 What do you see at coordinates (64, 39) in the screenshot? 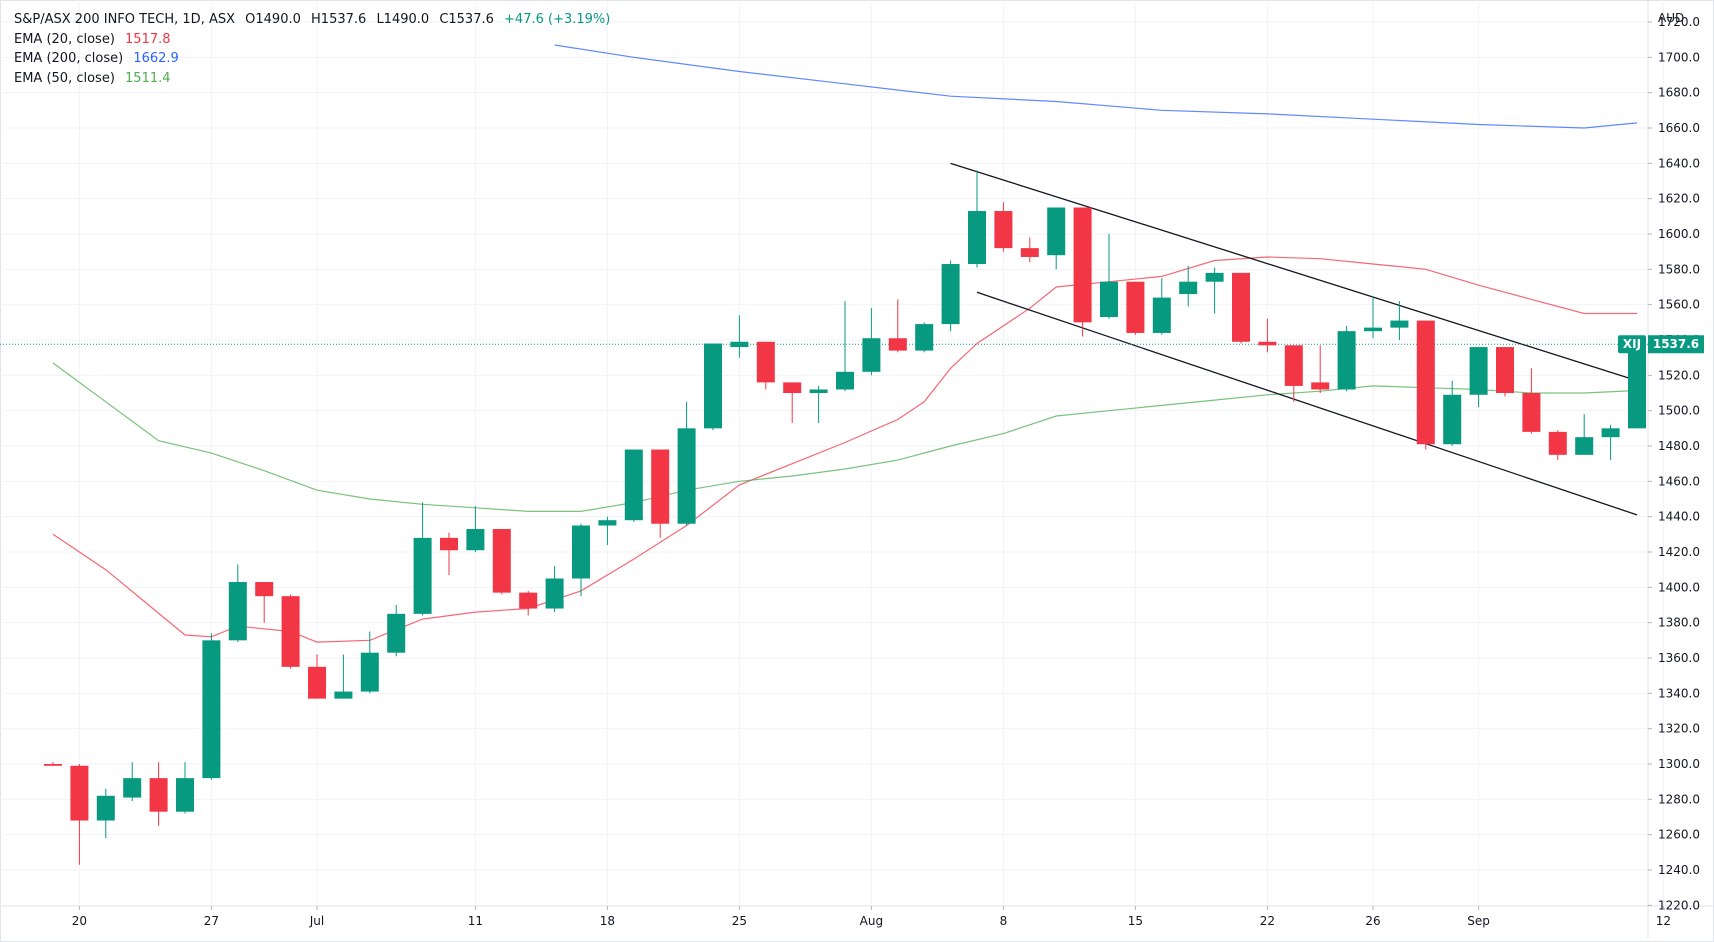
I see `ema20-label: EMA (20, close)` at bounding box center [64, 39].